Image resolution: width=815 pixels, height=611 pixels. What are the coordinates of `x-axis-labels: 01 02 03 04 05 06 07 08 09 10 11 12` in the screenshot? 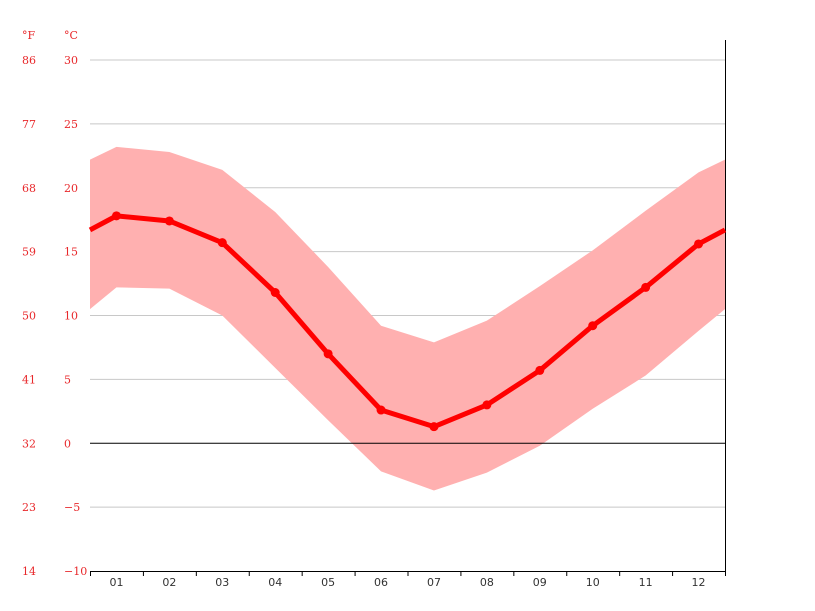 It's located at (407, 582).